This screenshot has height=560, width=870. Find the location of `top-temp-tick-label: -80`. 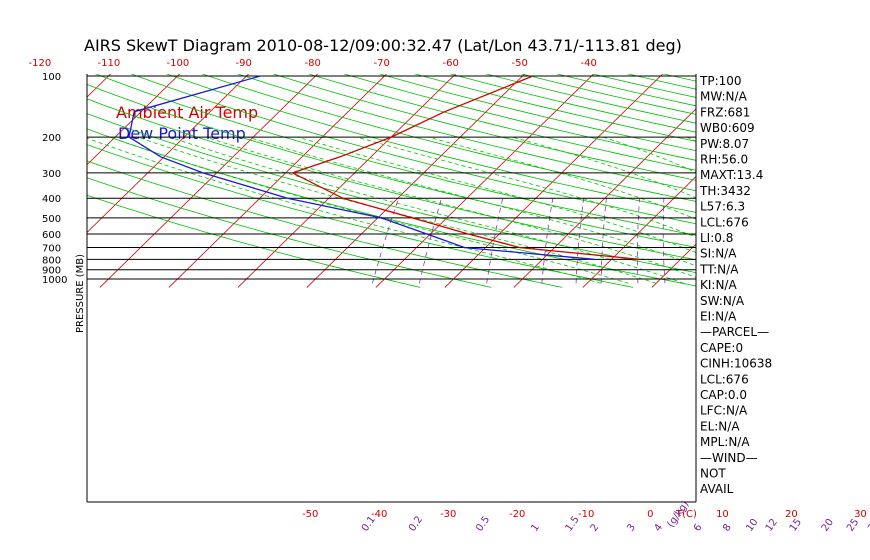

top-temp-tick-label: -80 is located at coordinates (313, 63).